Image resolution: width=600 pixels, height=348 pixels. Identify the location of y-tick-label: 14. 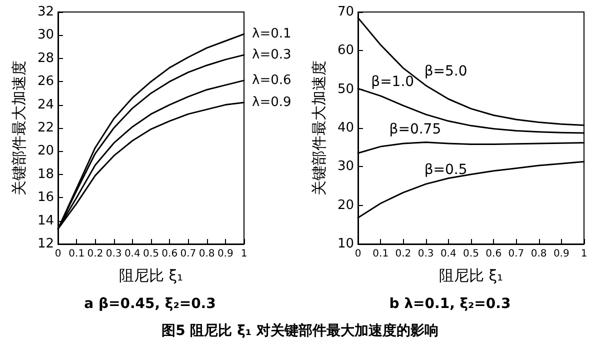
(45, 220).